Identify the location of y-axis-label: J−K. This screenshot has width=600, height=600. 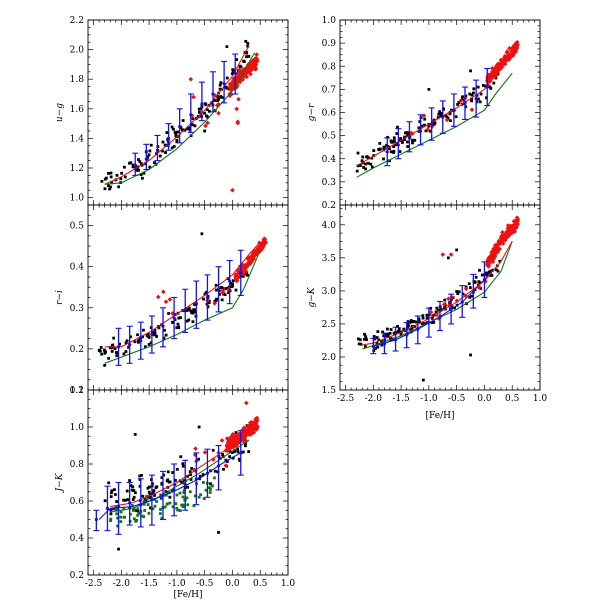
(60, 482).